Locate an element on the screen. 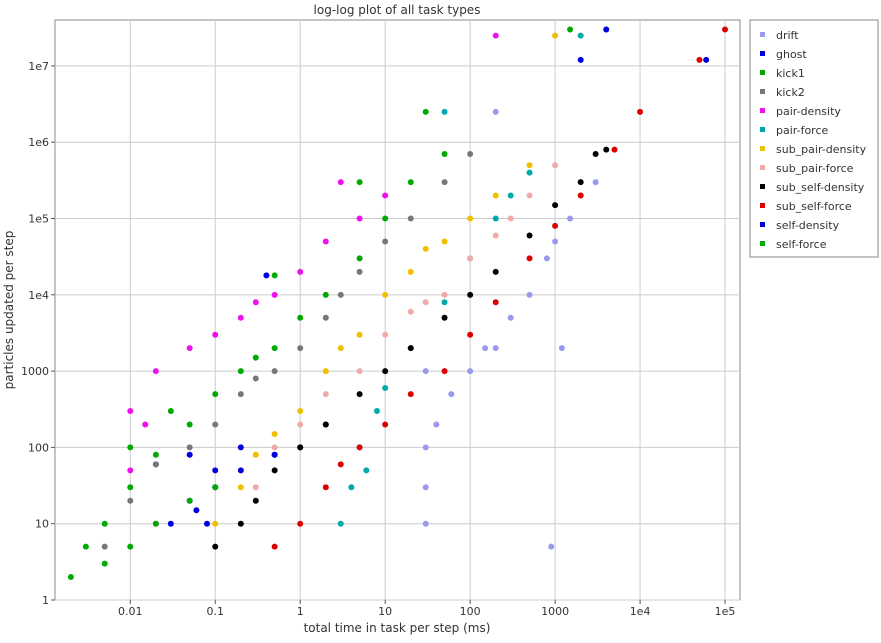 The image size is (881, 643). legend-label-kick1: kick1 is located at coordinates (790, 73).